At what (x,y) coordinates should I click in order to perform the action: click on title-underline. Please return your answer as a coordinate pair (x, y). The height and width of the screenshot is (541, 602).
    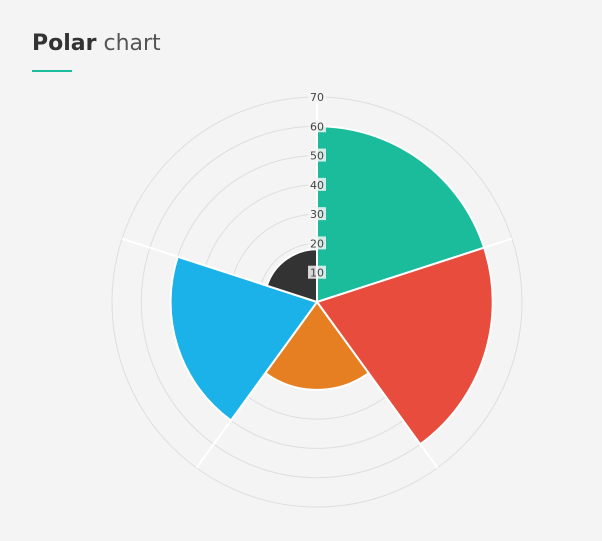
    Looking at the image, I should click on (52, 71).